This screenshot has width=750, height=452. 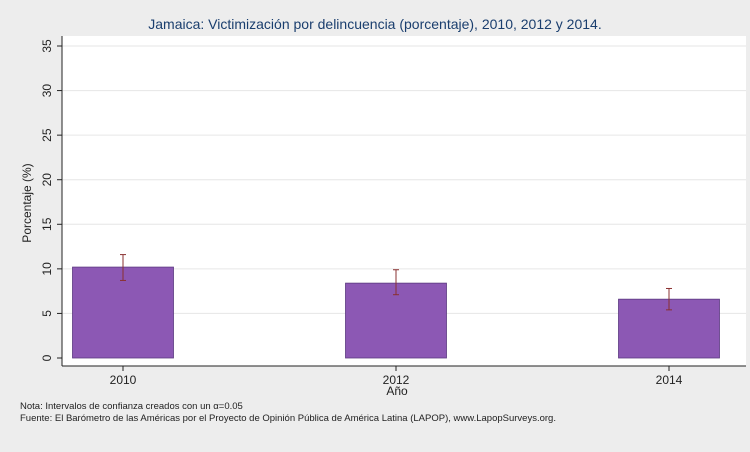 What do you see at coordinates (47, 357) in the screenshot?
I see `y-tick-label: 0` at bounding box center [47, 357].